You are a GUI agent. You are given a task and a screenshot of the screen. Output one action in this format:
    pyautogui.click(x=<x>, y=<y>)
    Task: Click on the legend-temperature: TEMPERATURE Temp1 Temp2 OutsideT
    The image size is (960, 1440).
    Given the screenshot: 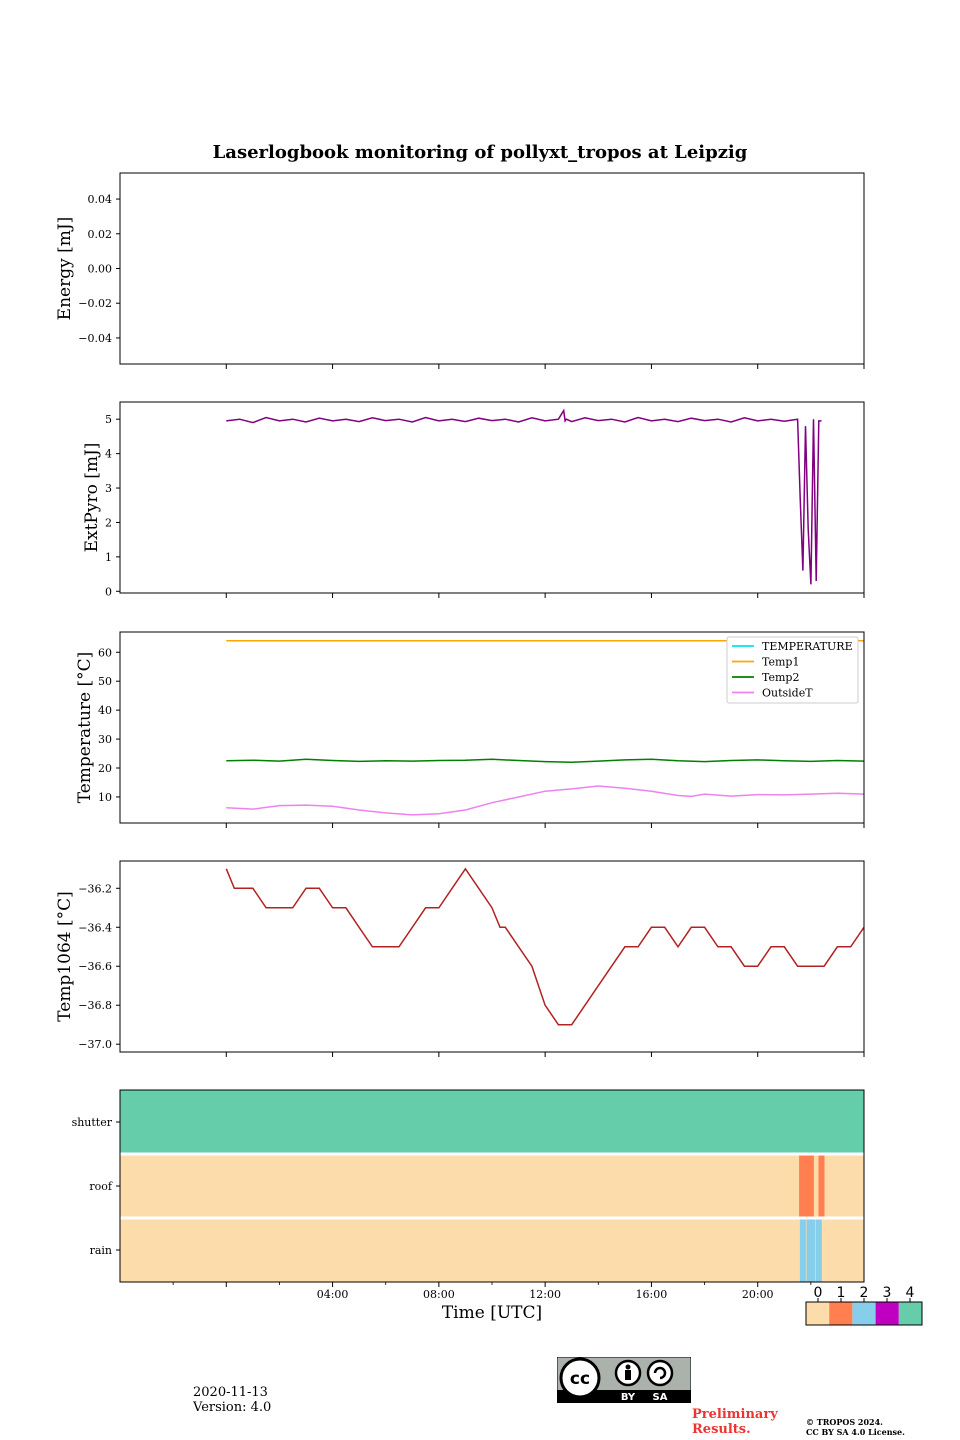 What is the action you would take?
    pyautogui.click(x=792, y=670)
    